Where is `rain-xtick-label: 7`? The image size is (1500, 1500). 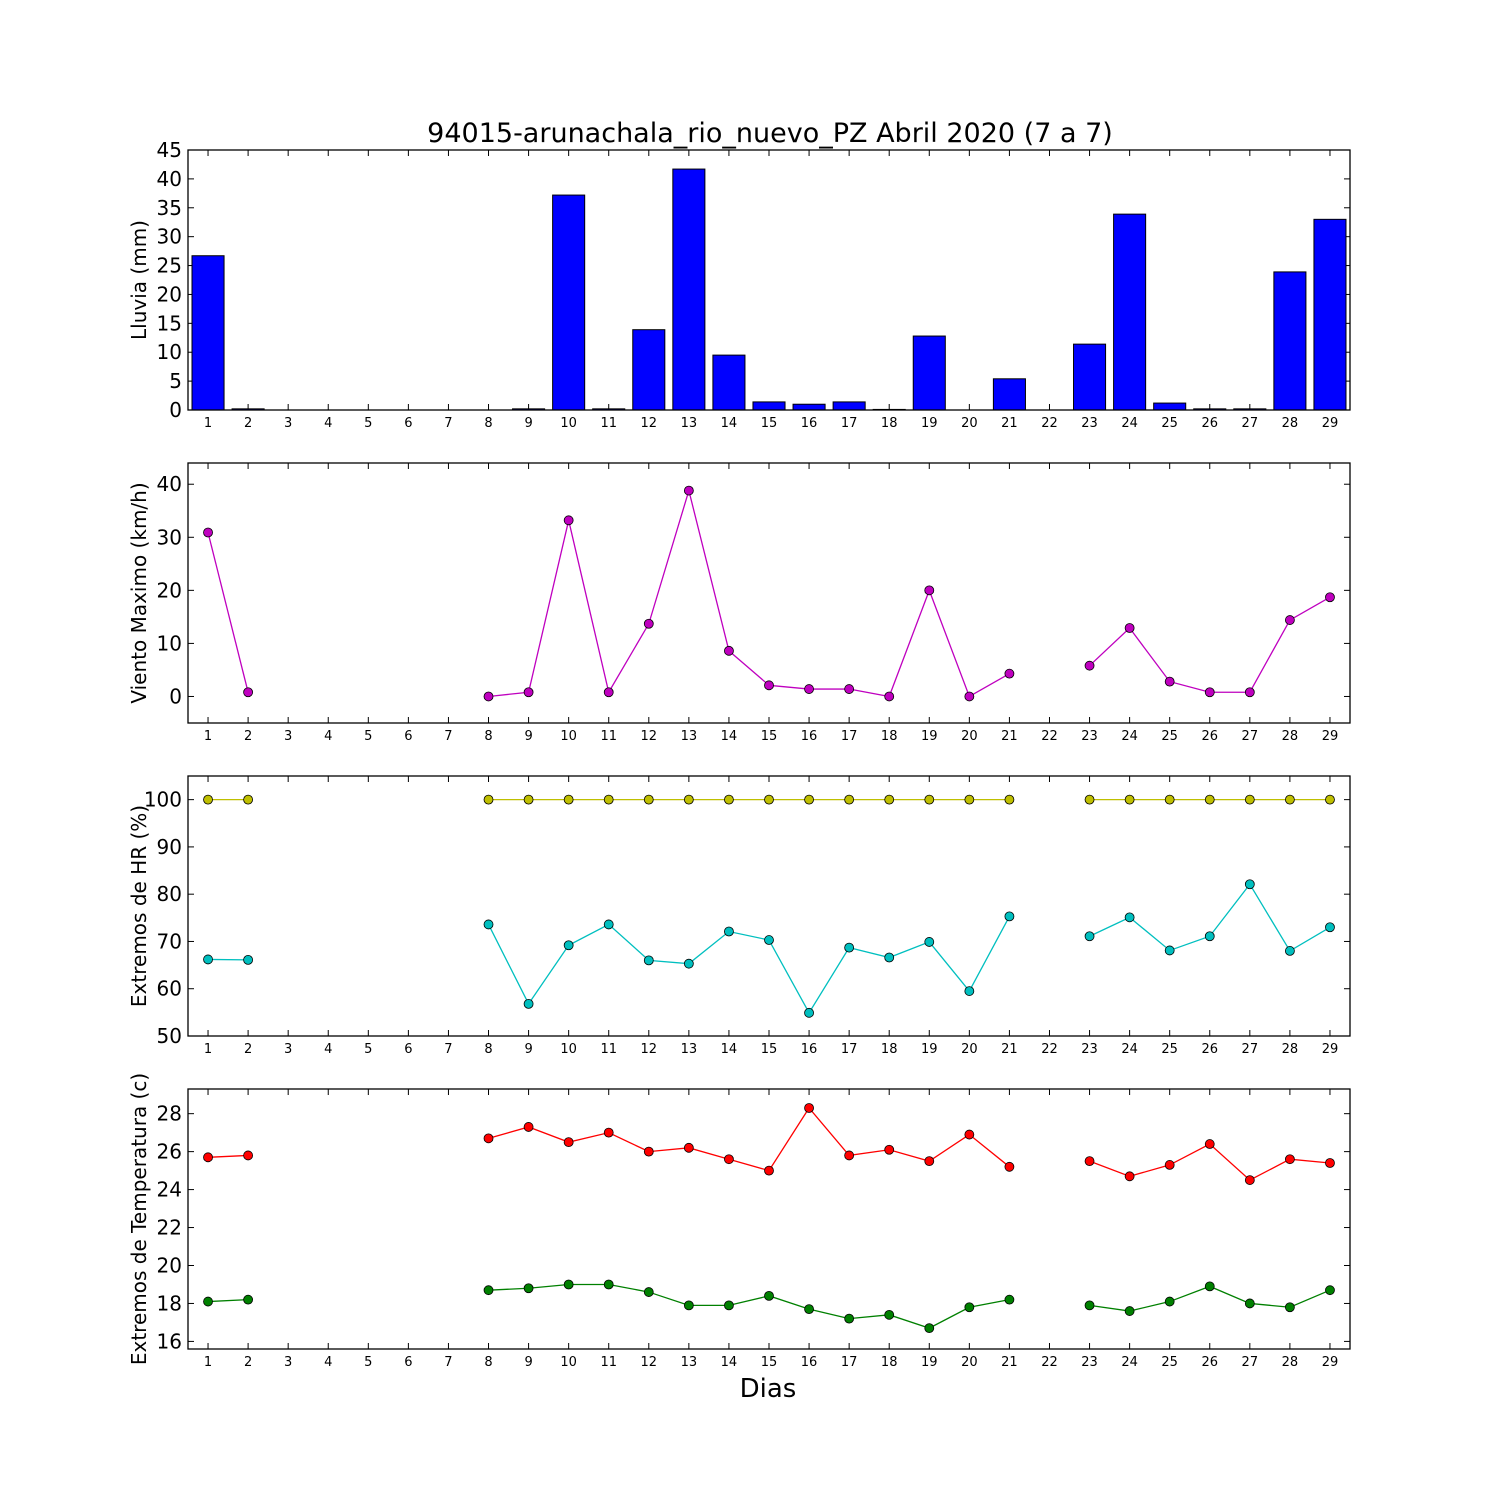 rain-xtick-label: 7 is located at coordinates (448, 423).